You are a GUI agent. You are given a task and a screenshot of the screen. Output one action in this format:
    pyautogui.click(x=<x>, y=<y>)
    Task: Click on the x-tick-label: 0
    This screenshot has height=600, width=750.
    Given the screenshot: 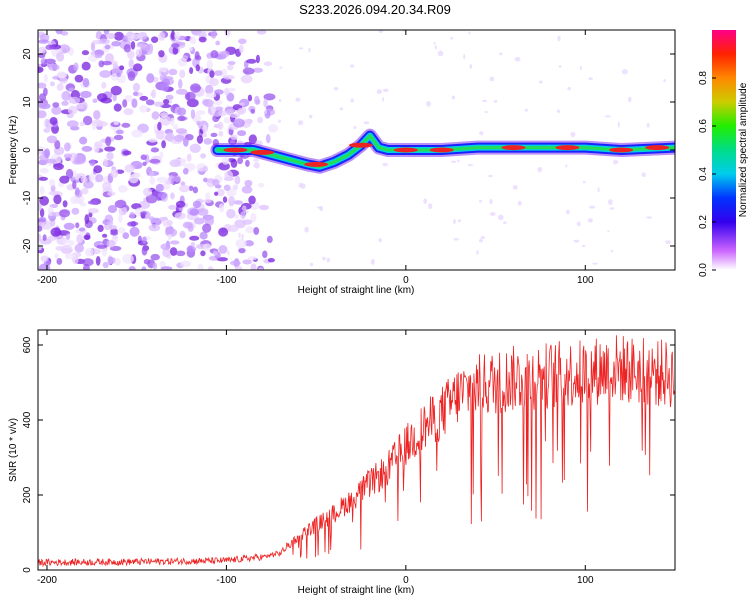 What is the action you would take?
    pyautogui.click(x=406, y=280)
    